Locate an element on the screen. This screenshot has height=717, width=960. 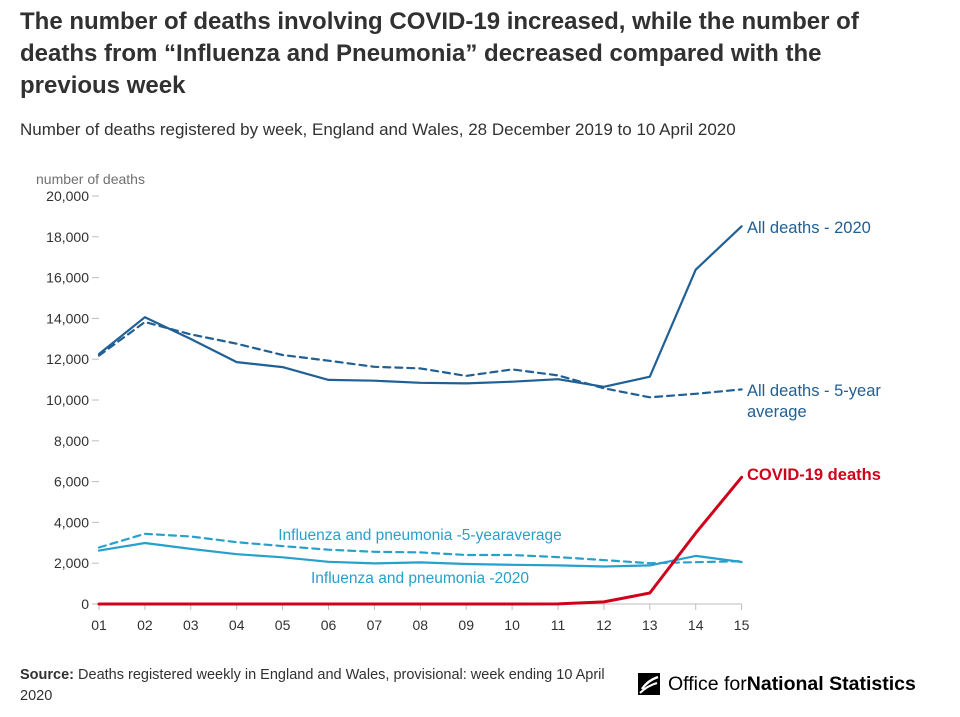
ons-logo-icon is located at coordinates (649, 684).